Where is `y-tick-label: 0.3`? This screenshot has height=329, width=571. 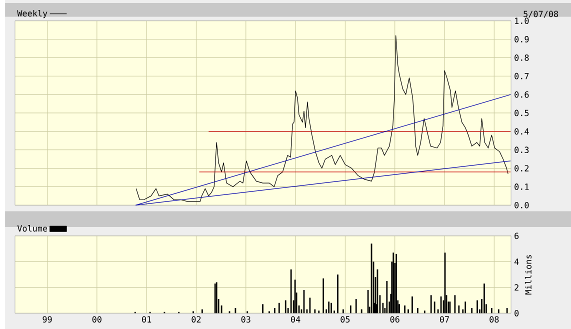
y-tick-label: 0.3 is located at coordinates (521, 150).